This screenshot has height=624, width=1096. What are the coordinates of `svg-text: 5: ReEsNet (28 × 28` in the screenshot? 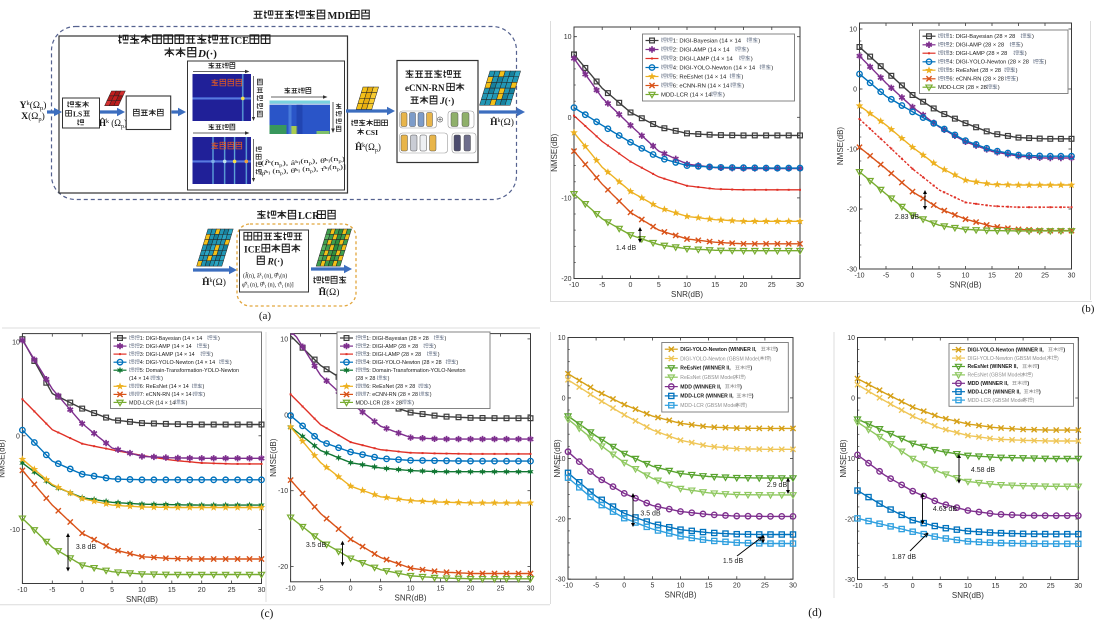 It's located at (975, 71).